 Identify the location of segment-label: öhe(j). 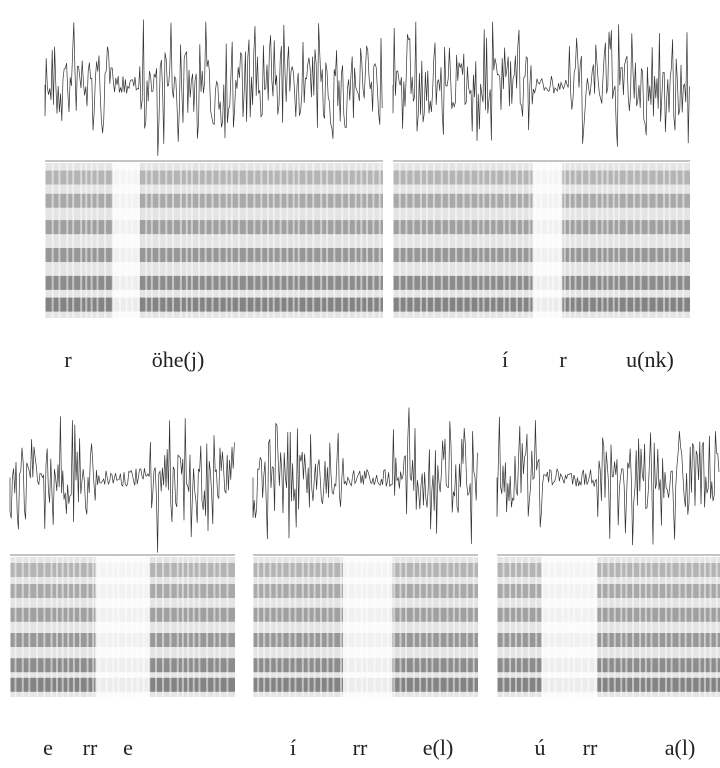
(178, 359).